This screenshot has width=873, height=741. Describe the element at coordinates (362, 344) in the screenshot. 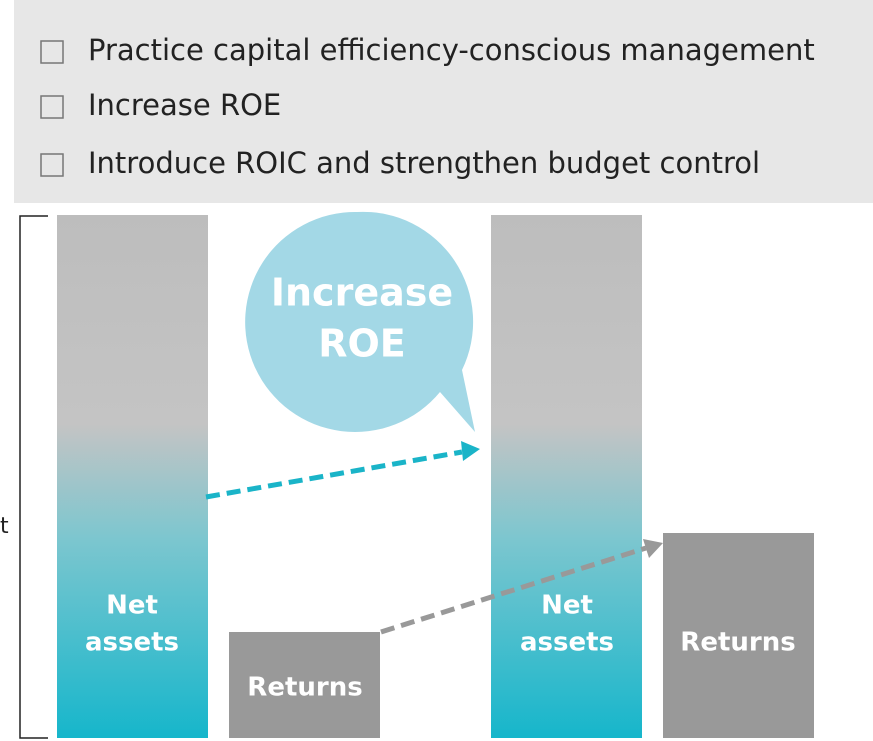

I see `bubble-text: ROE` at that location.